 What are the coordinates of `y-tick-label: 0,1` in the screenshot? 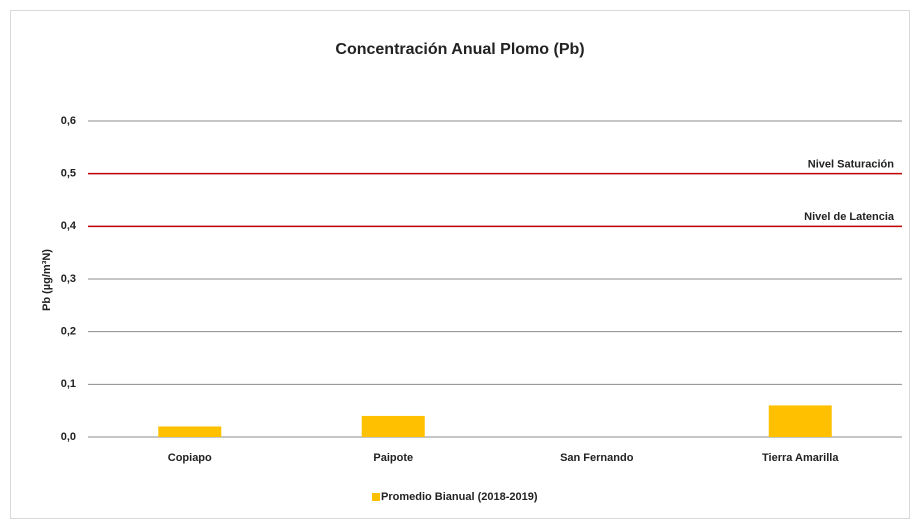 It's located at (68, 384).